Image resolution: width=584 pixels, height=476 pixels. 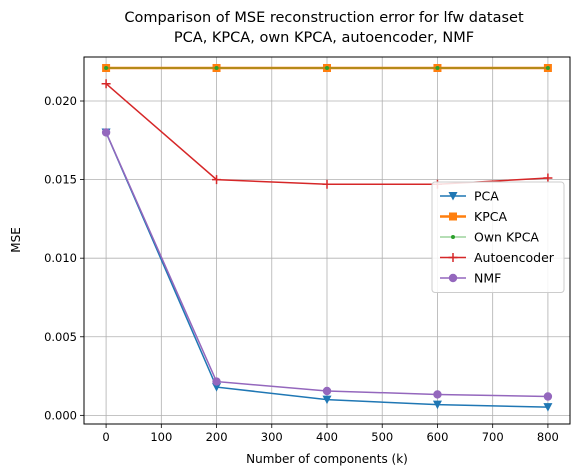 I want to click on x-axis-label: Number of components (k), so click(x=327, y=459).